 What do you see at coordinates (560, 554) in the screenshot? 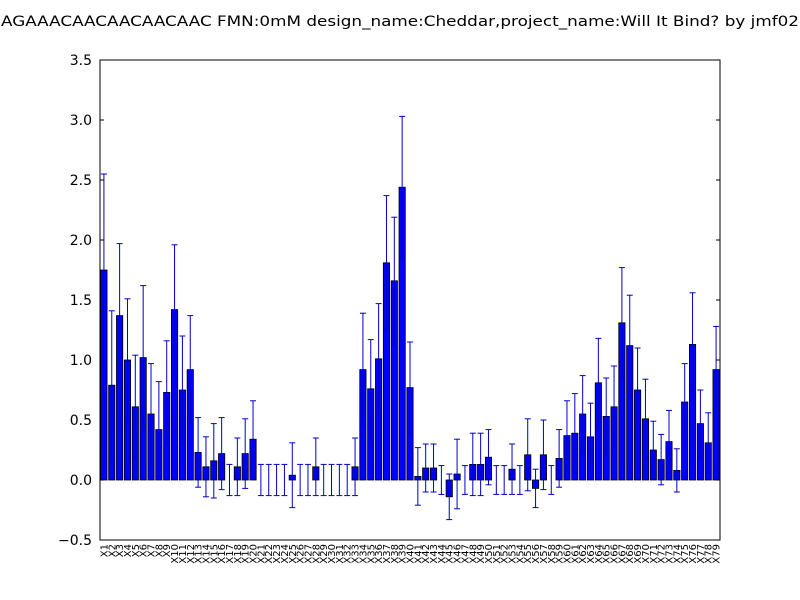
I see `x-tick-label: X59` at bounding box center [560, 554].